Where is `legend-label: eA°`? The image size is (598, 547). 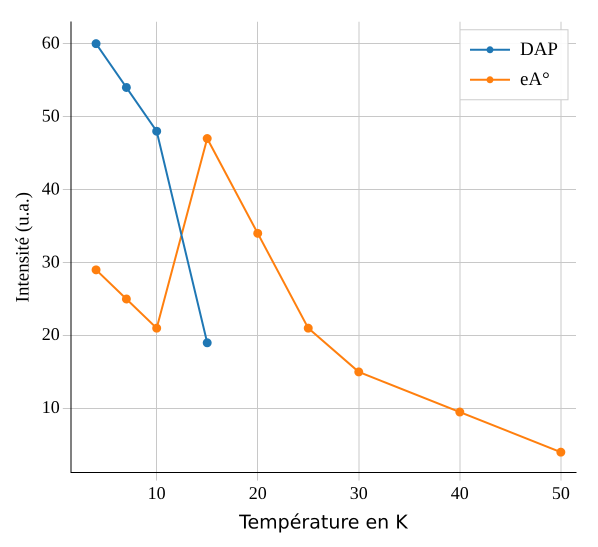
legend-label: eA° is located at coordinates (535, 79).